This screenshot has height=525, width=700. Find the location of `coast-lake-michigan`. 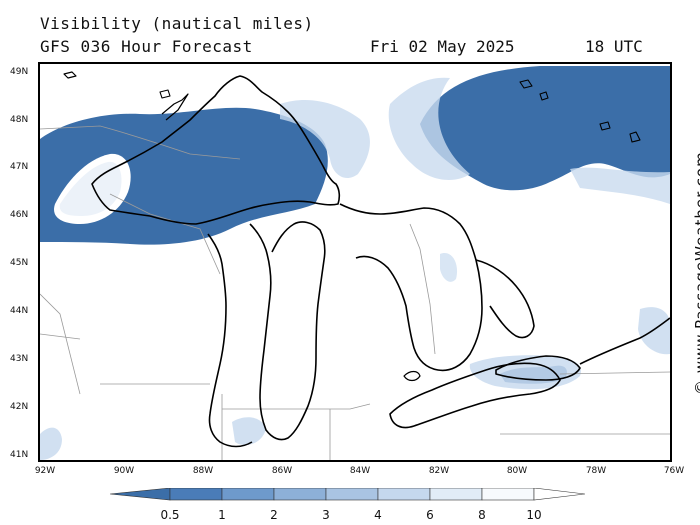

coast-lake-michigan is located at coordinates (287, 331).